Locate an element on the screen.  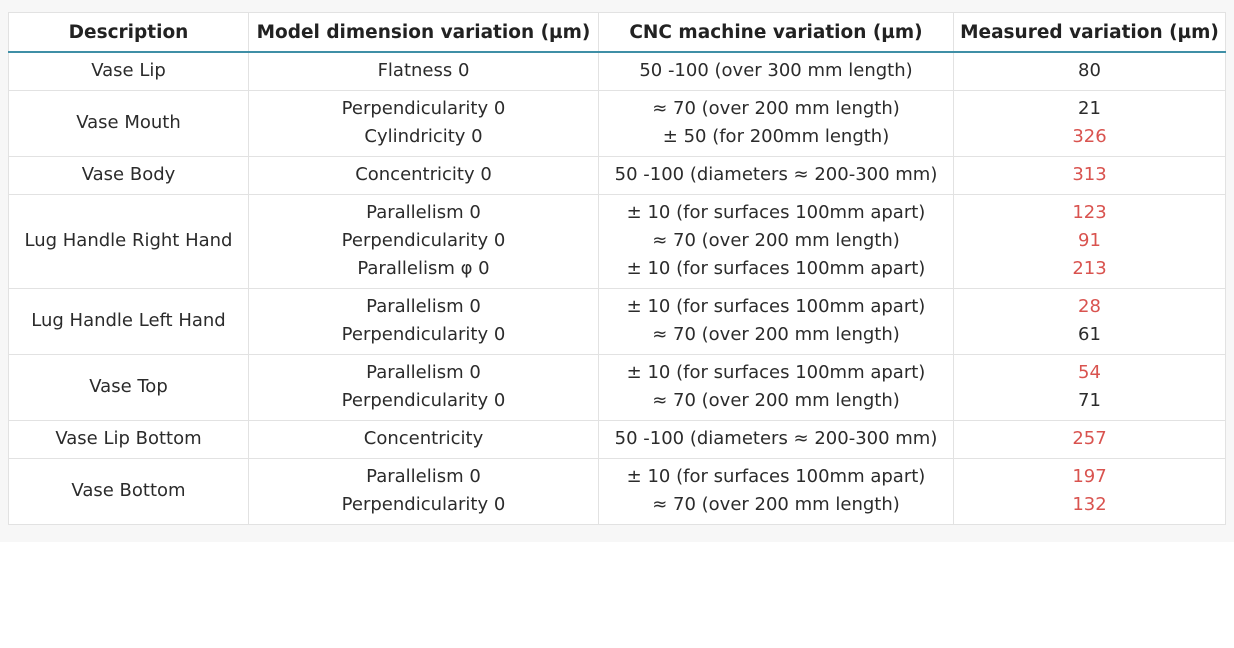
header-cnc-variation: CNC machine variation (µm) is located at coordinates (776, 32).